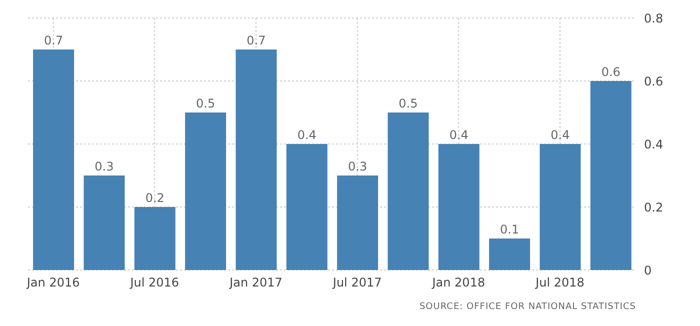 This screenshot has height=326, width=700. I want to click on y-tick-label: 0.2, so click(654, 207).